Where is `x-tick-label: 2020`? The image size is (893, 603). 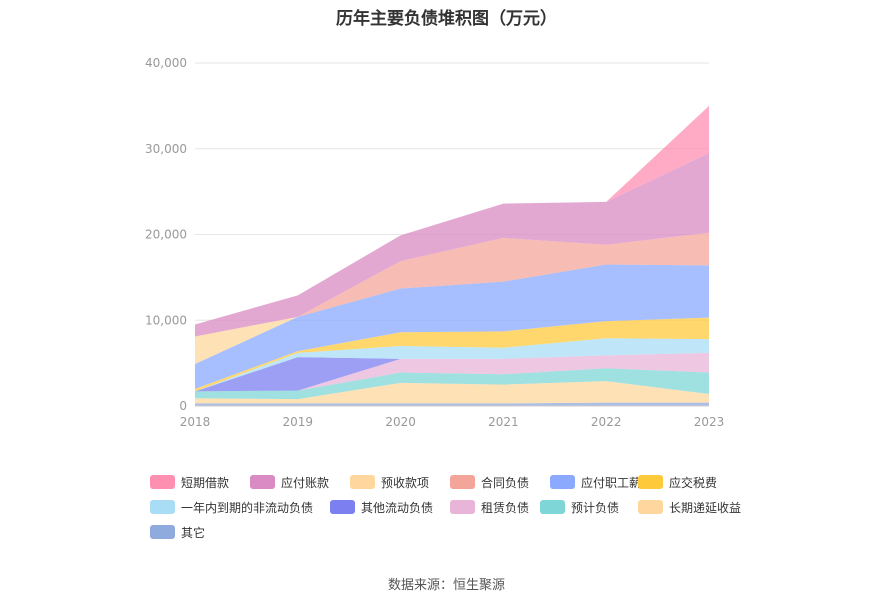
x-tick-label: 2020 is located at coordinates (400, 422).